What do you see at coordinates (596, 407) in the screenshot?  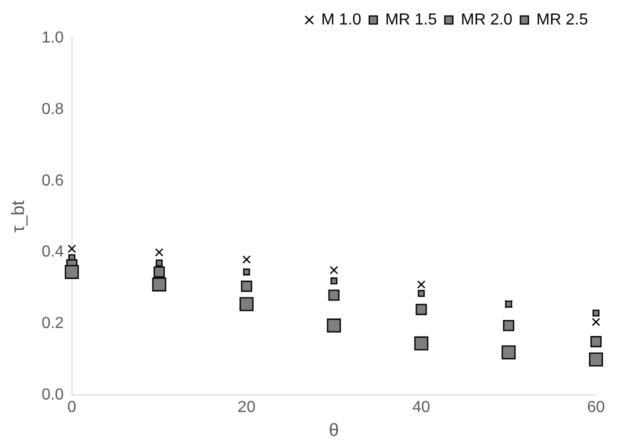 I see `x-tick-label: 60` at bounding box center [596, 407].